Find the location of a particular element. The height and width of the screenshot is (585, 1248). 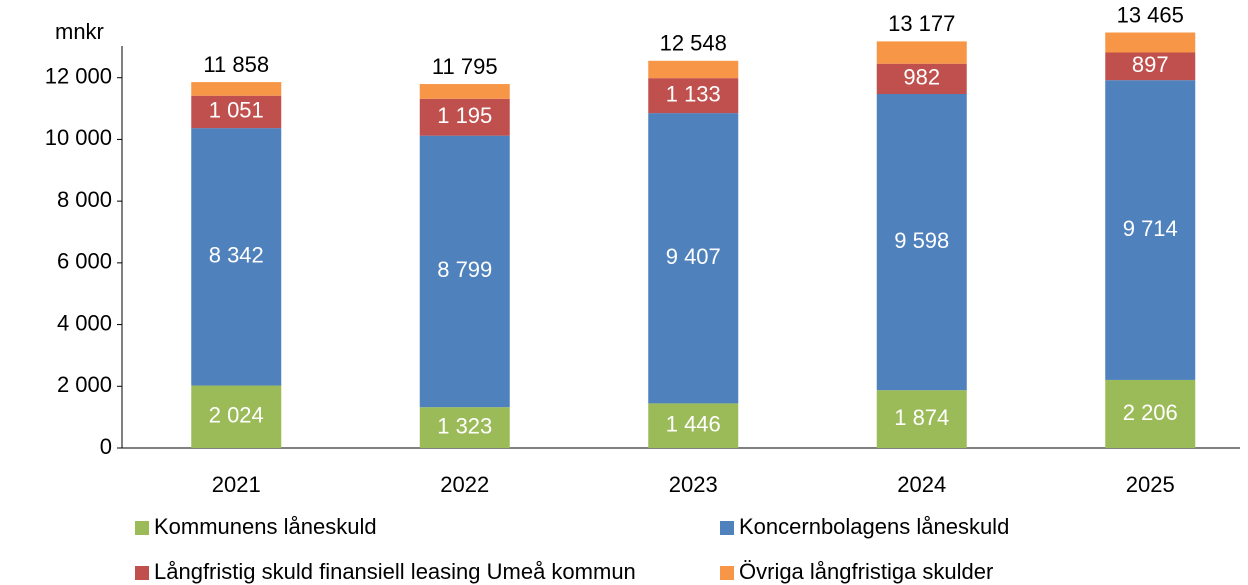

y-tick-label: 0 is located at coordinates (106, 446).